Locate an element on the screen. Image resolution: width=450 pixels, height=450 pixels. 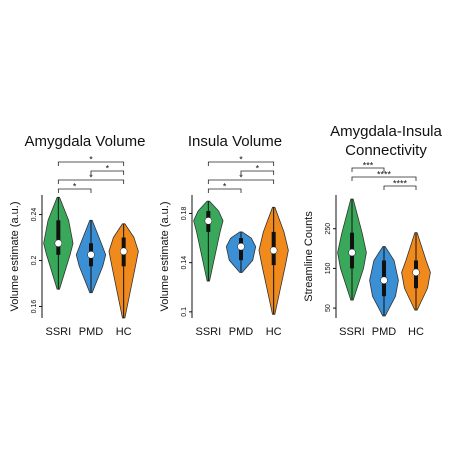
y-tick-label: 150 is located at coordinates (328, 268).